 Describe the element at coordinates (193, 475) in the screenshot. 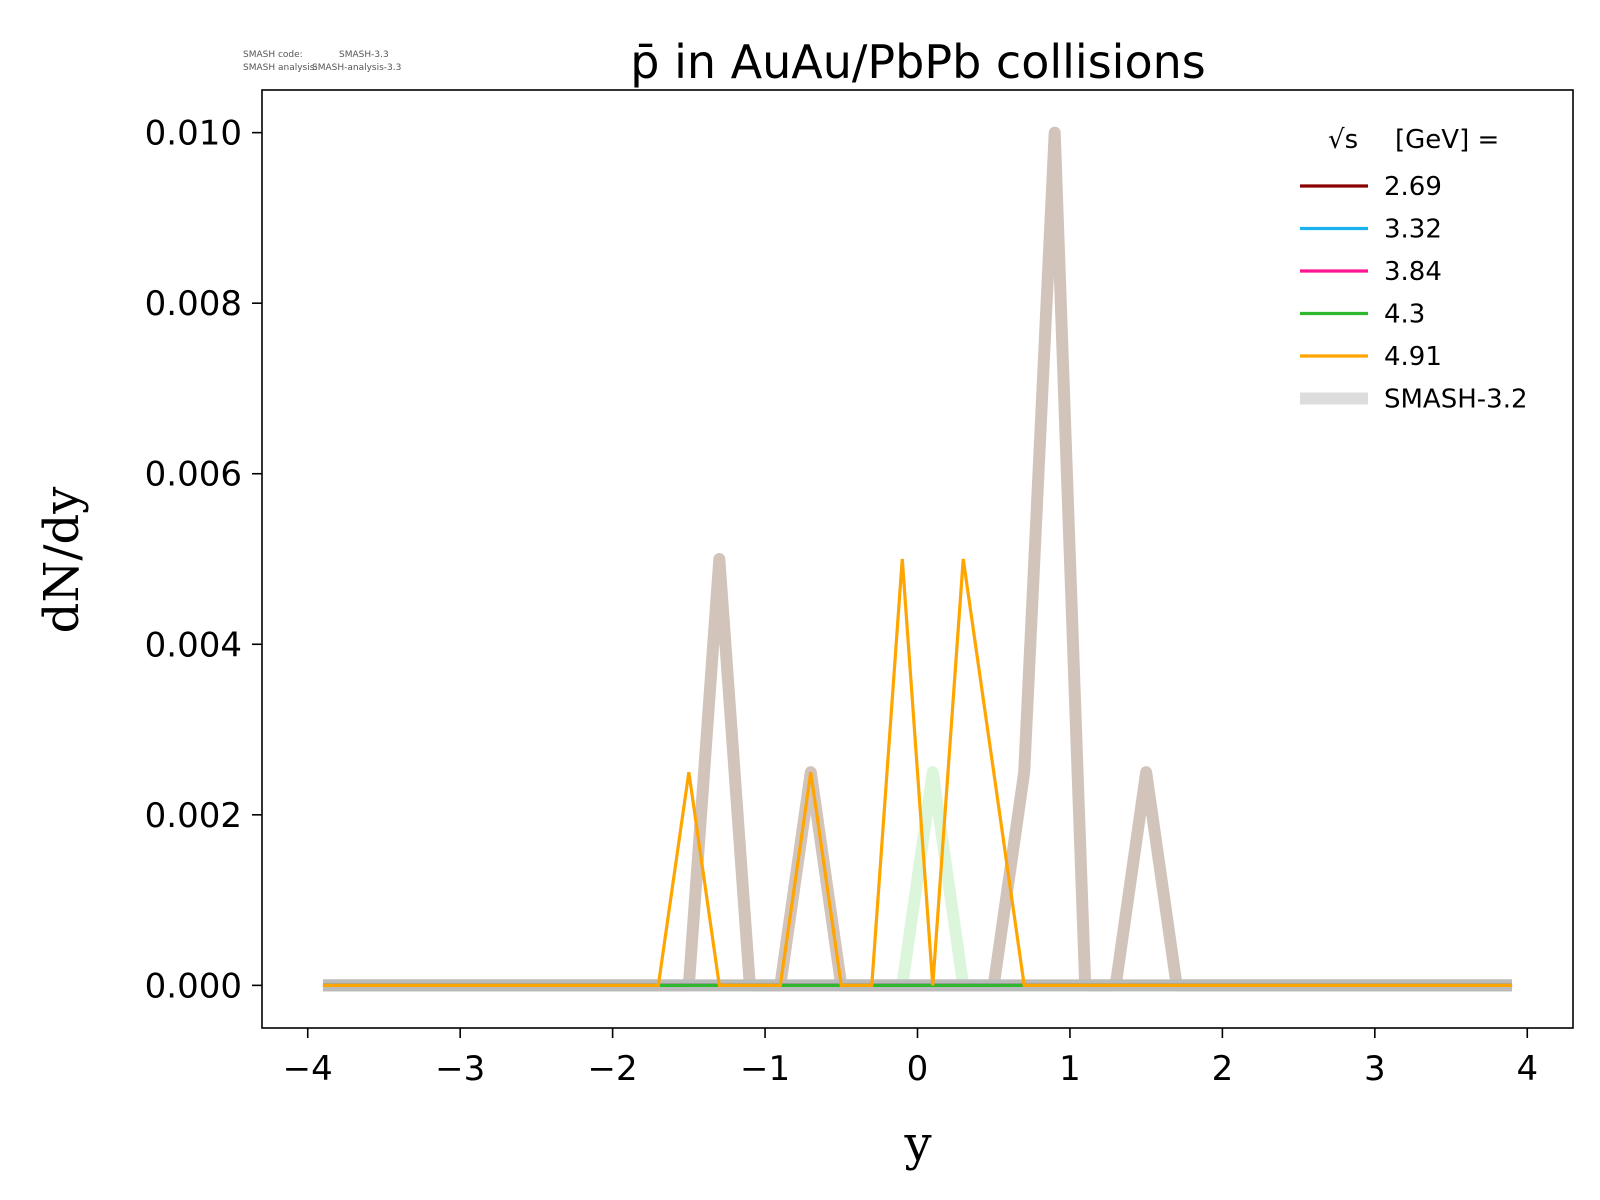

I see `y-tick-label: 0.006` at that location.